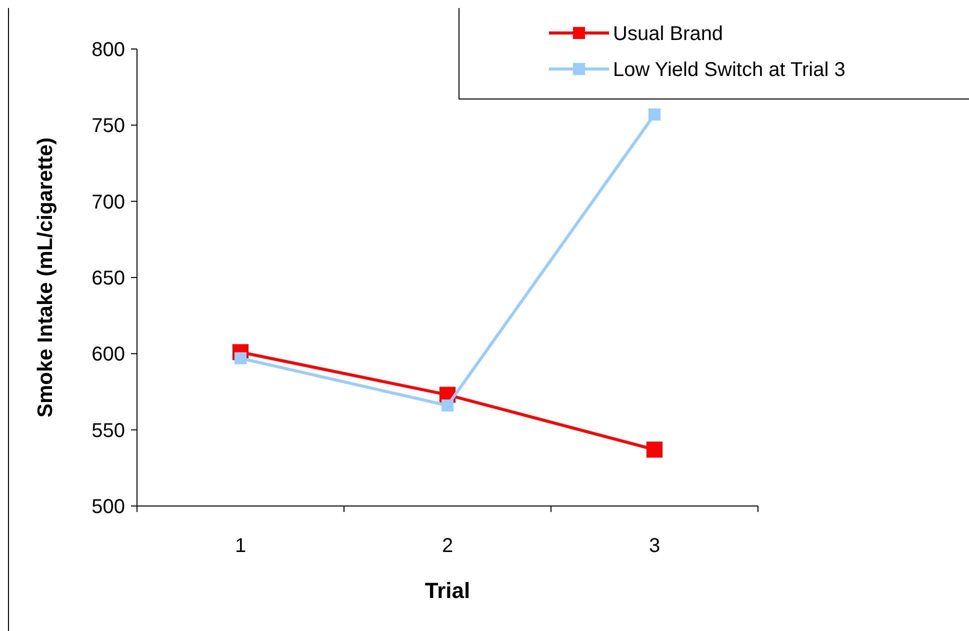  What do you see at coordinates (668, 34) in the screenshot?
I see `legend-label: Usual Brand` at bounding box center [668, 34].